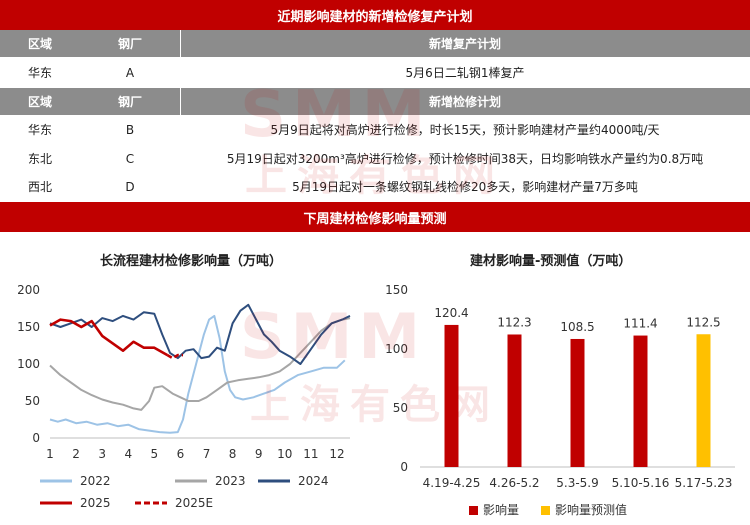  I want to click on cell-mill: B, so click(130, 129).